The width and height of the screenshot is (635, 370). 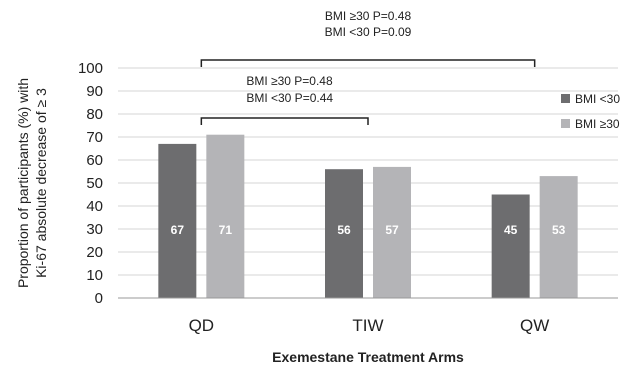 I want to click on bar-value-label: 57, so click(x=392, y=230).